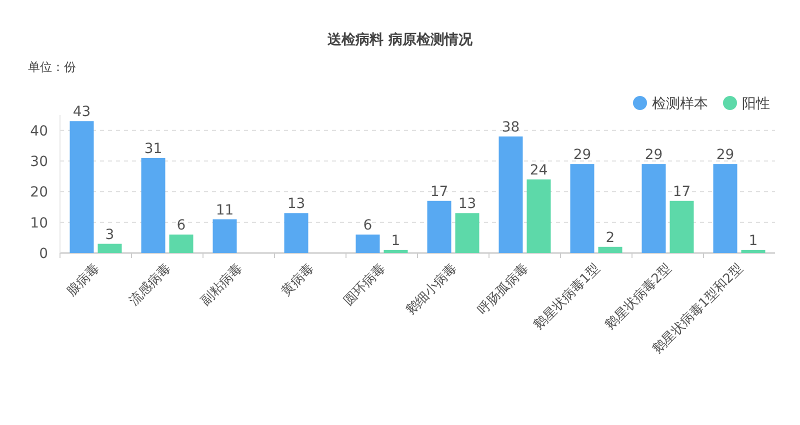  What do you see at coordinates (511, 127) in the screenshot?
I see `data-label: 38` at bounding box center [511, 127].